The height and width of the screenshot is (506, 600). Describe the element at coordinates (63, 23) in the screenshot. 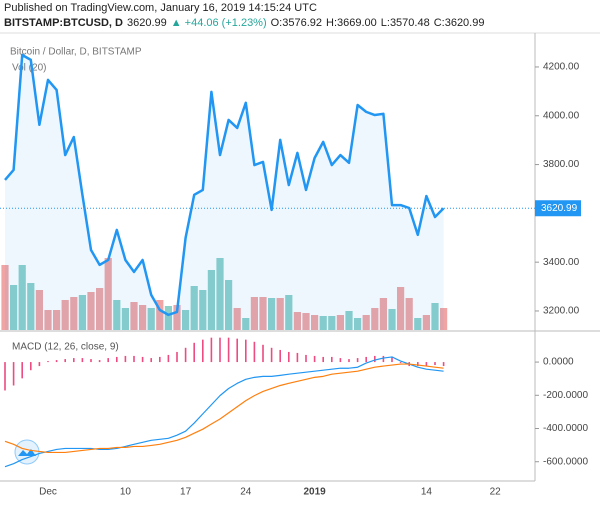

I see `symbol: BITSTAMP:BTCUSD, D` at that location.